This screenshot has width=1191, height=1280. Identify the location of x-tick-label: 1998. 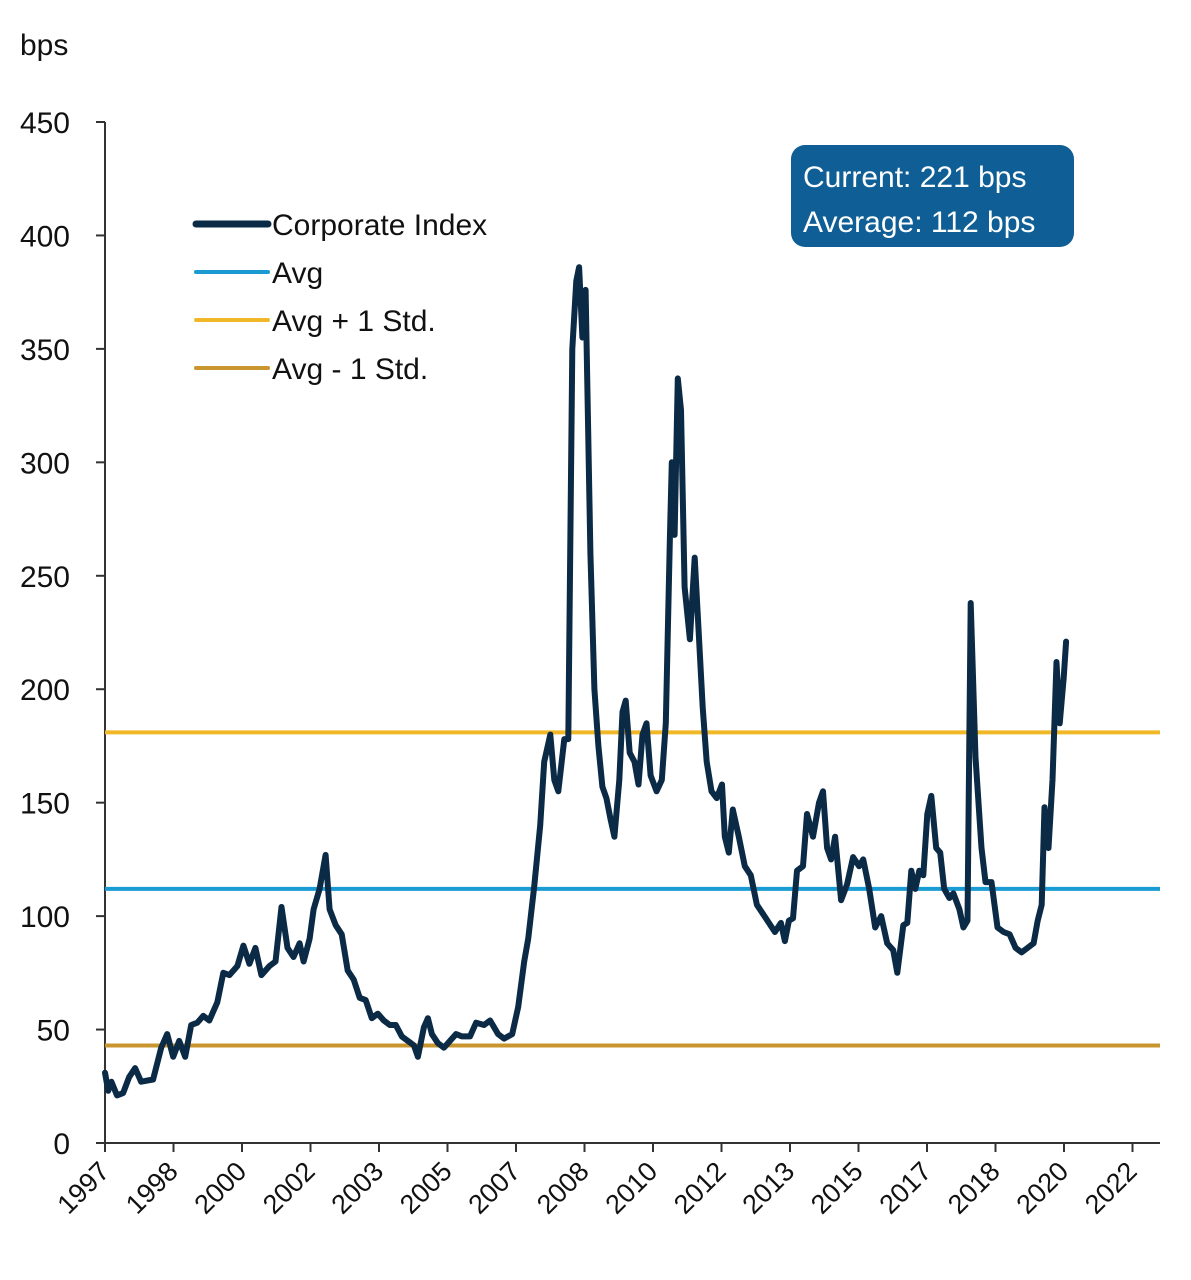
(152, 1188).